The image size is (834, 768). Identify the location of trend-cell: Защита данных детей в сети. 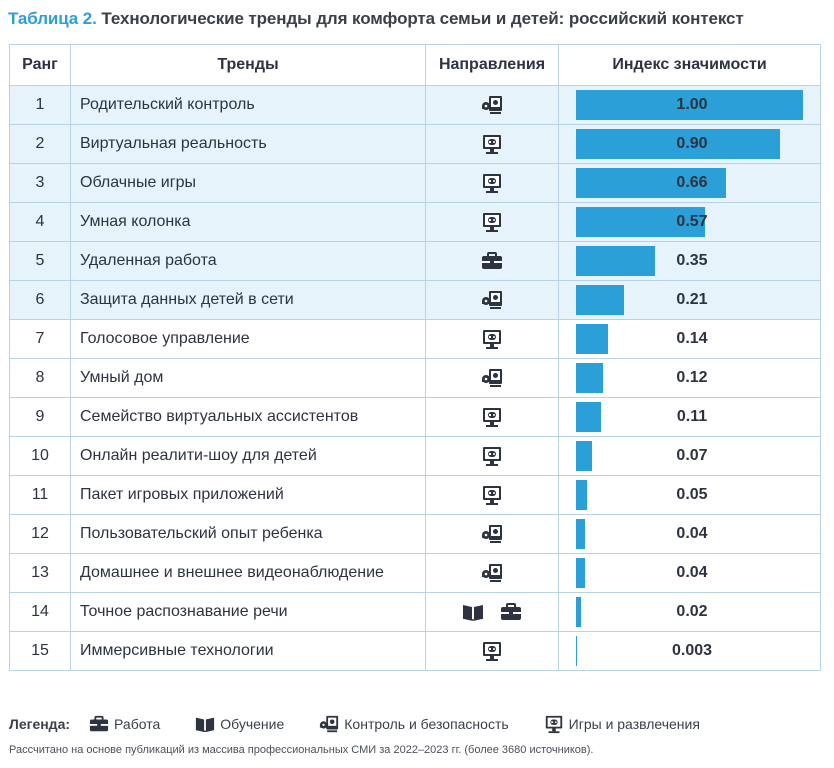
(248, 300).